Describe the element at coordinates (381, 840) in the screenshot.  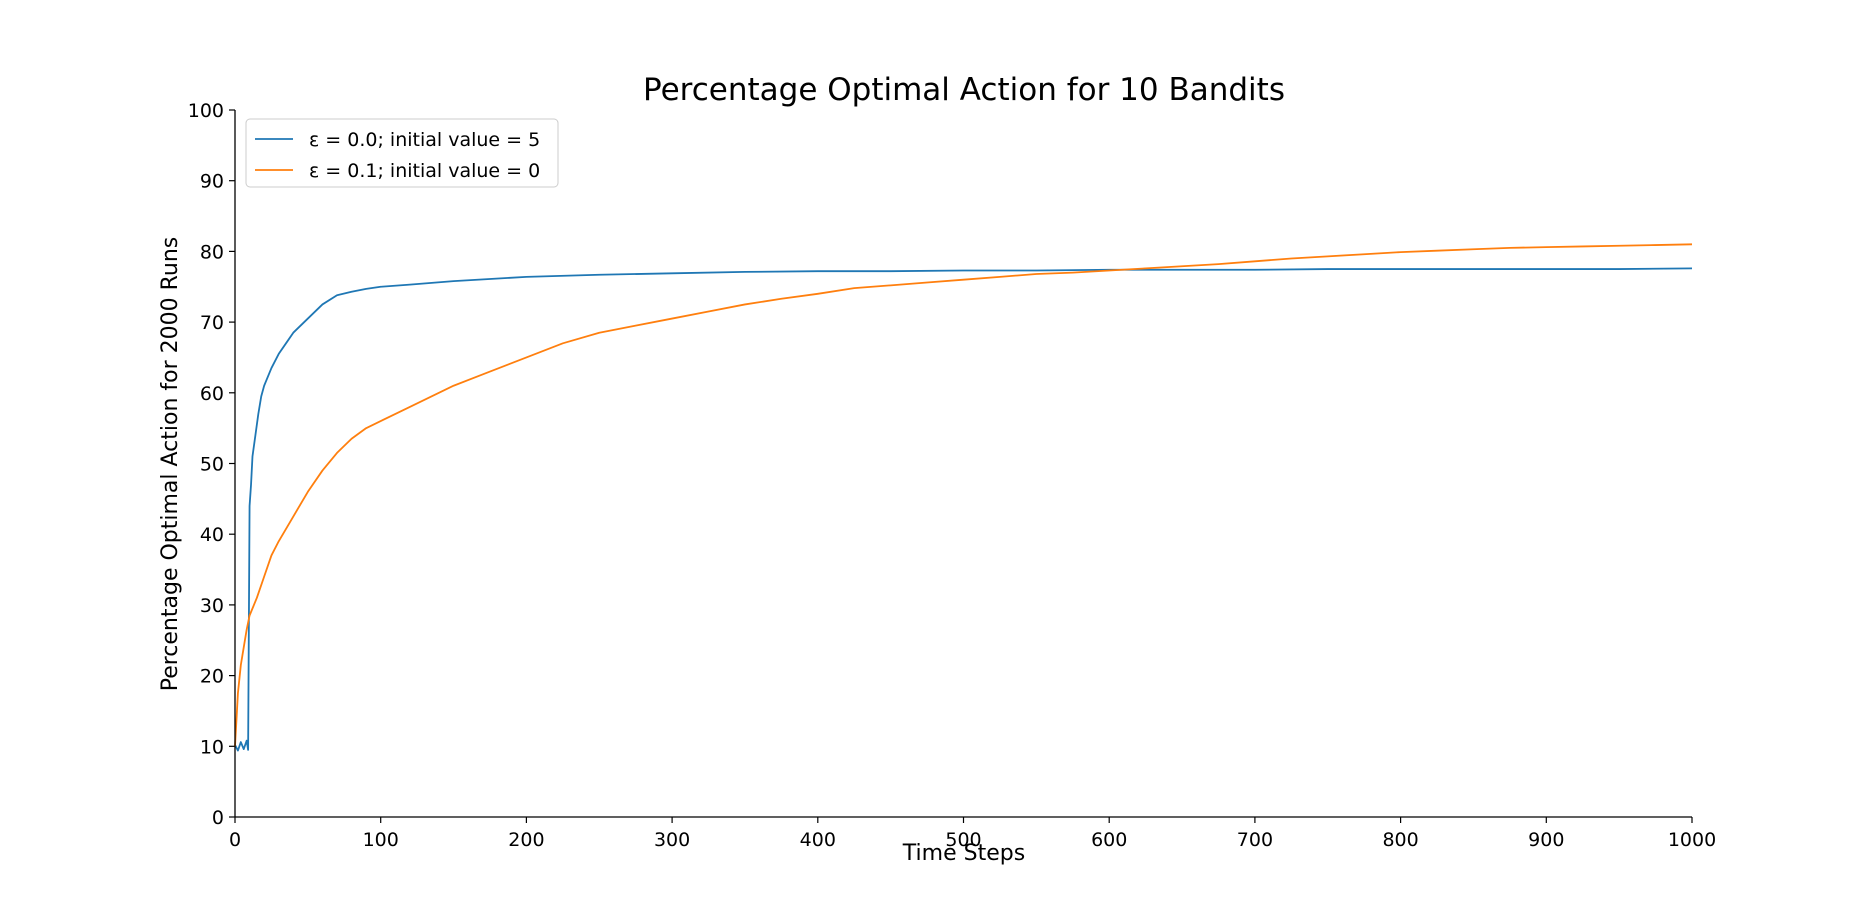
I see `x-tick-label: 100` at that location.